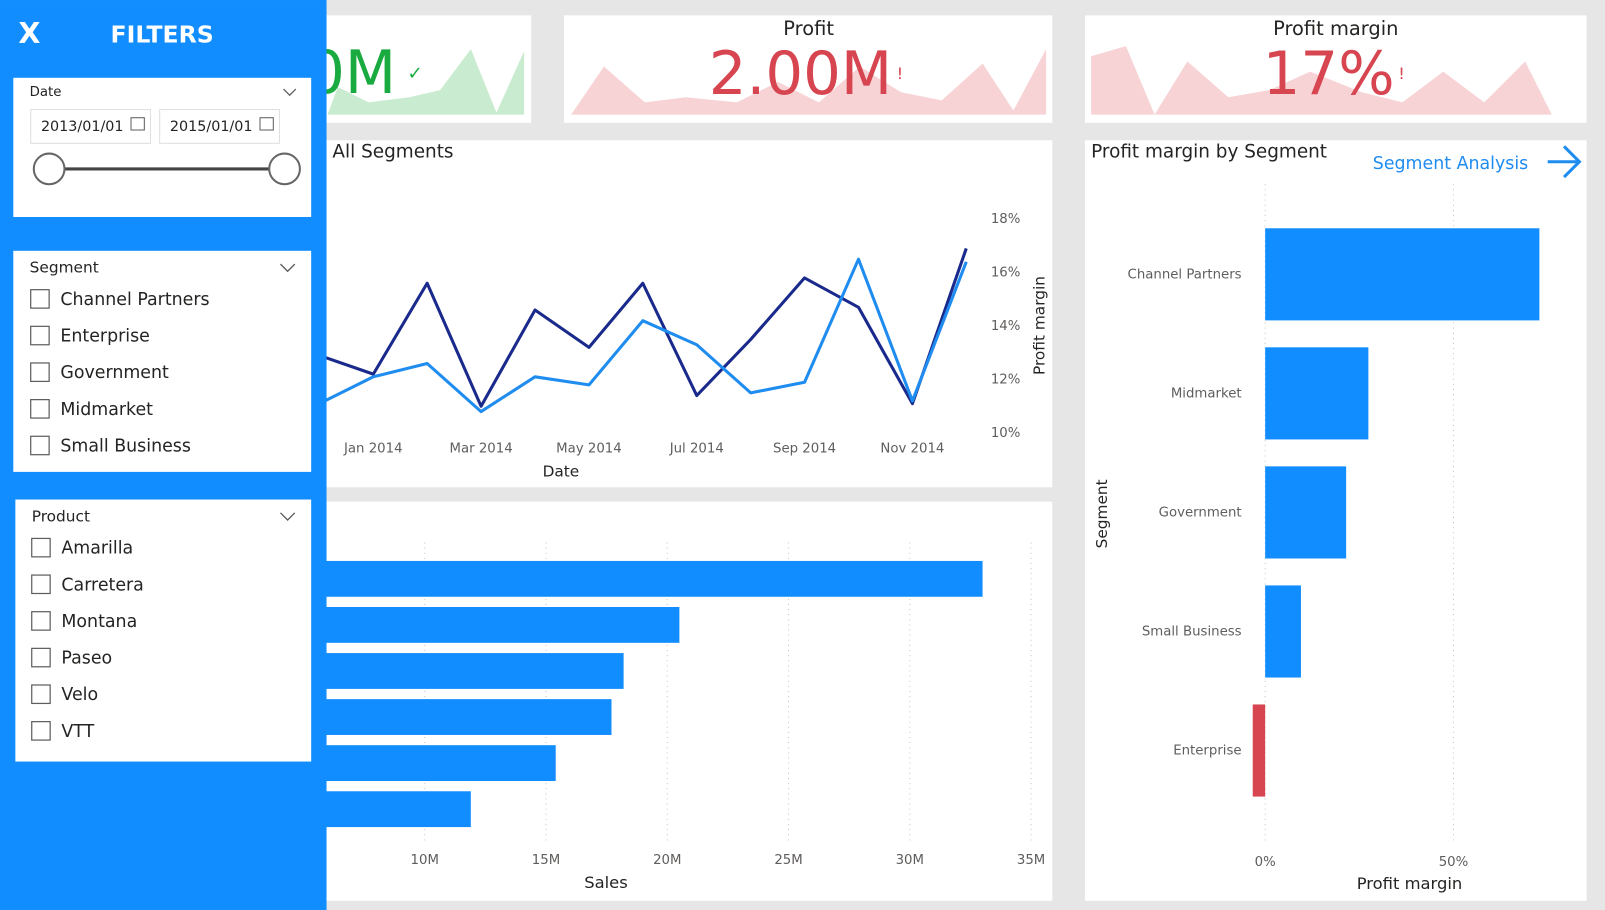 This screenshot has height=910, width=1605. I want to click on kpi-value: 2.00M, so click(800, 73).